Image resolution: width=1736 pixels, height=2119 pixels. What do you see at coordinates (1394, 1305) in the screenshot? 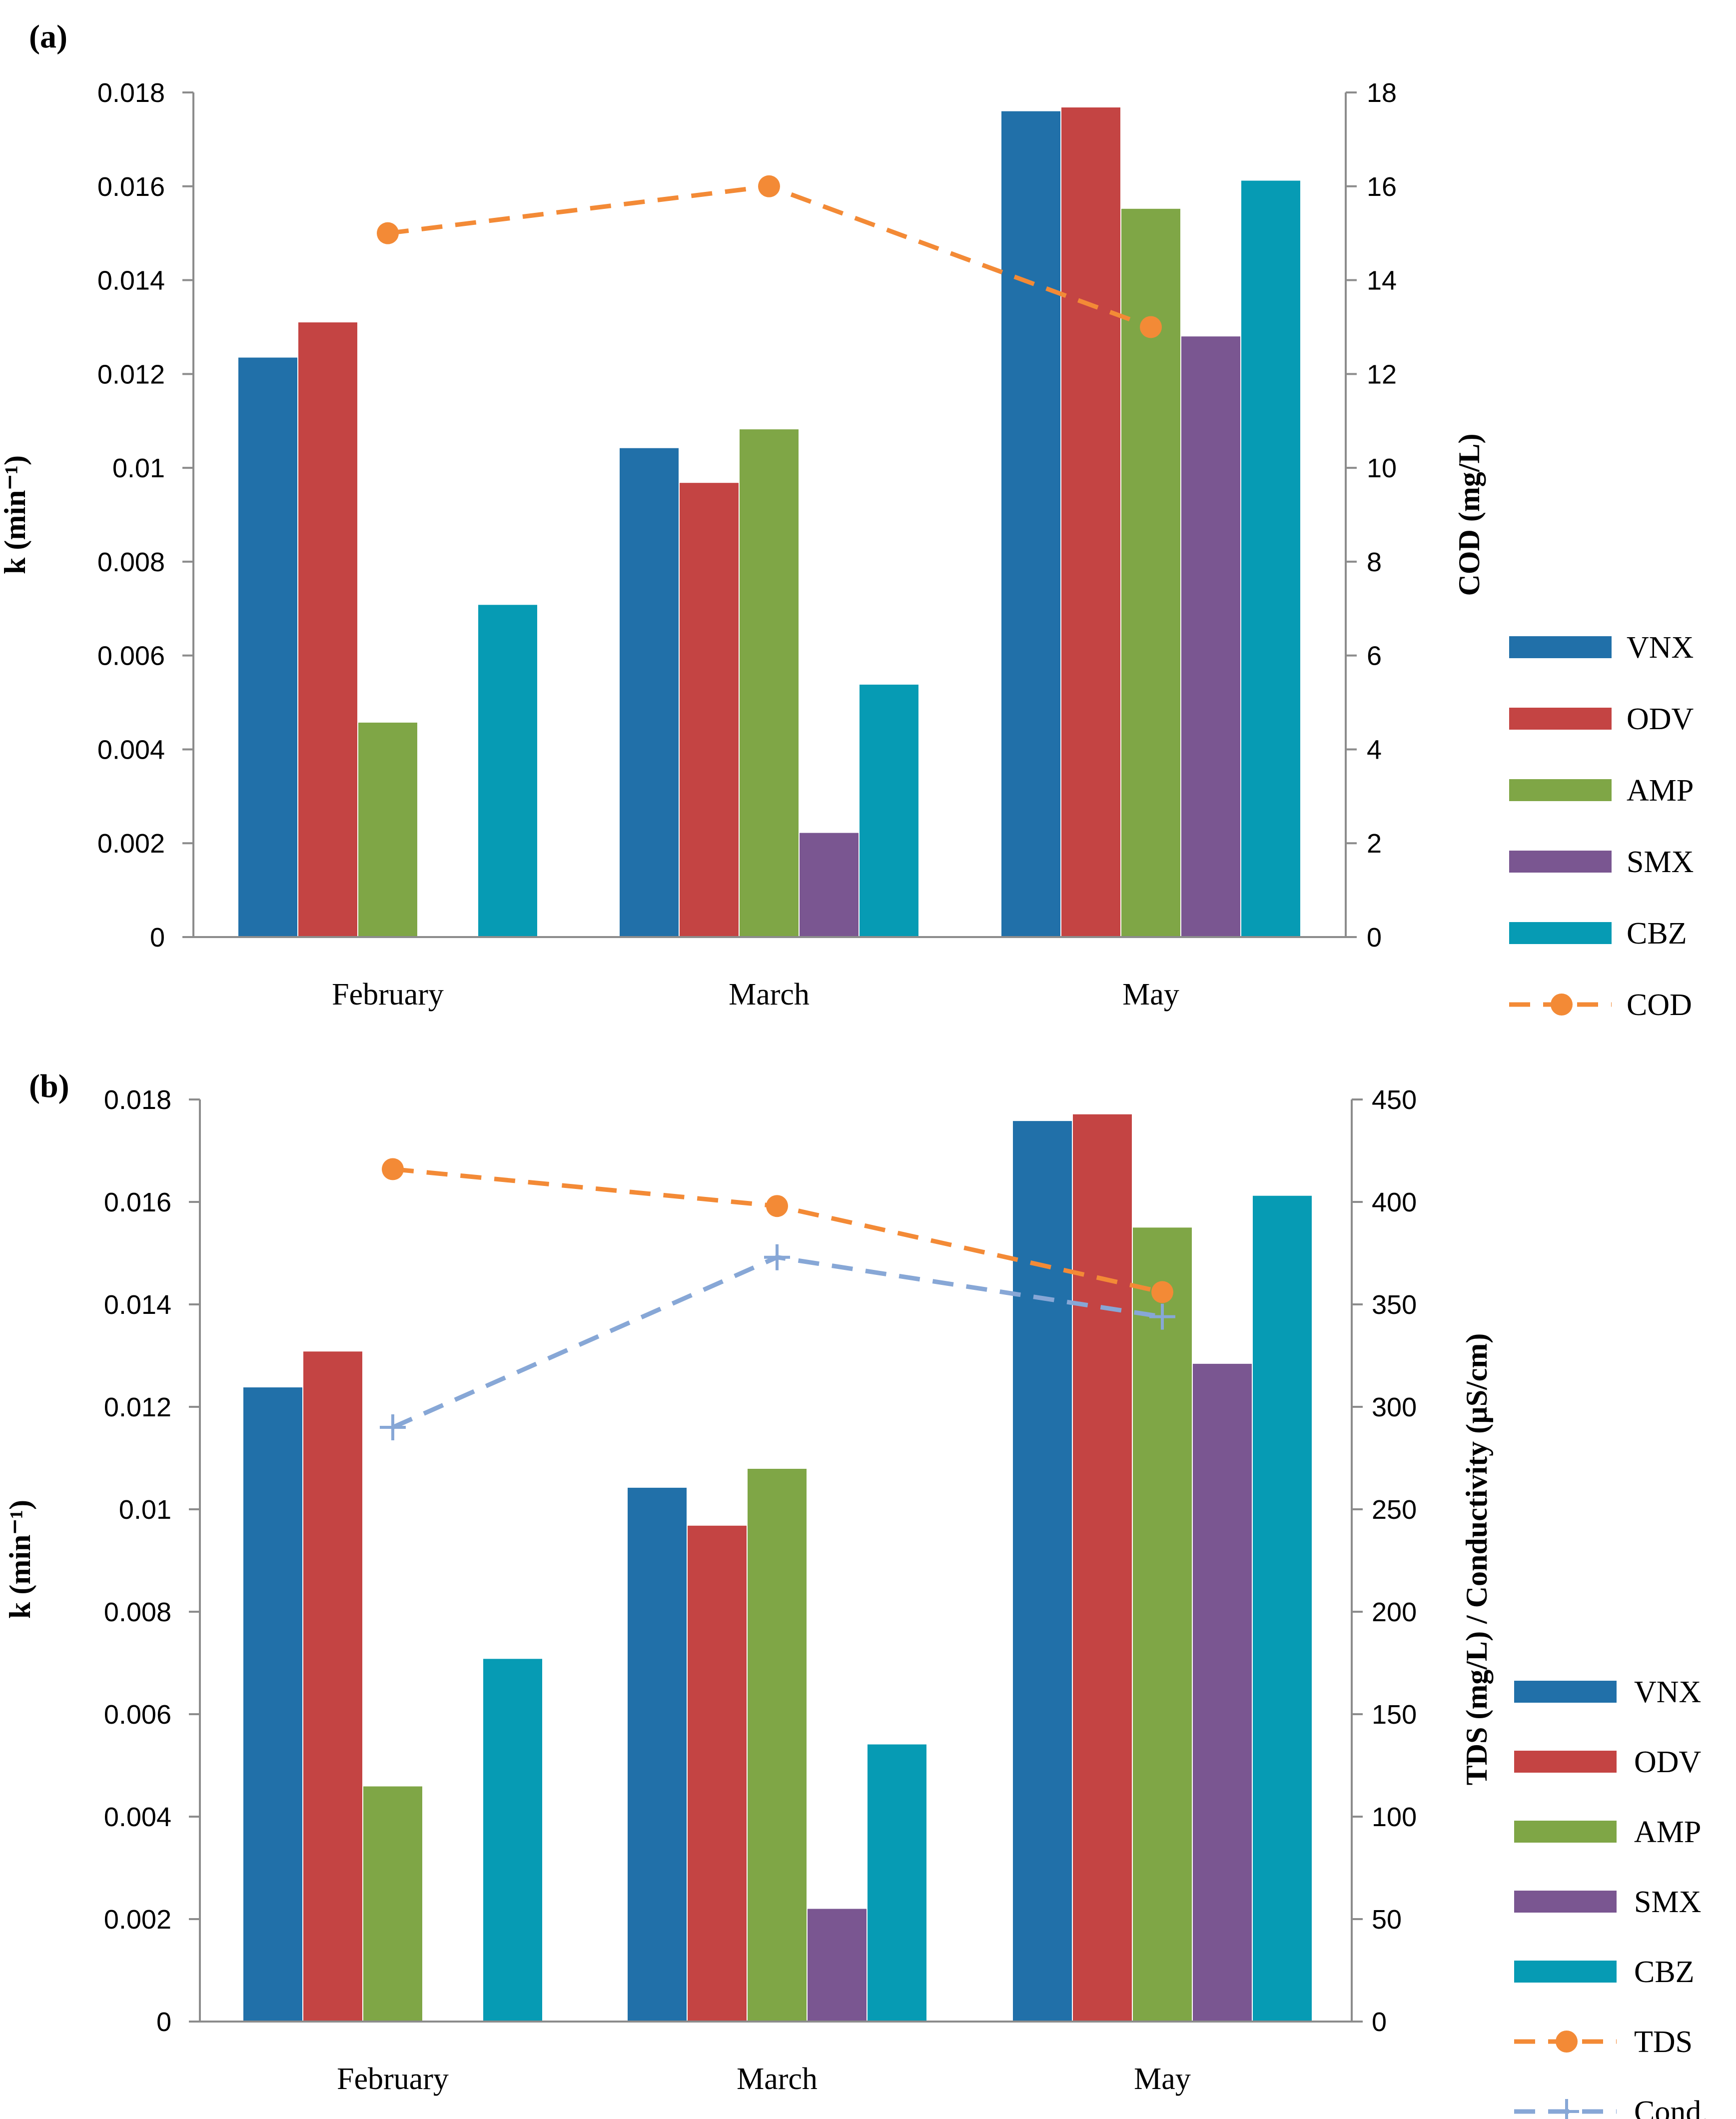
I see `y2-tick-label: 350` at bounding box center [1394, 1305].